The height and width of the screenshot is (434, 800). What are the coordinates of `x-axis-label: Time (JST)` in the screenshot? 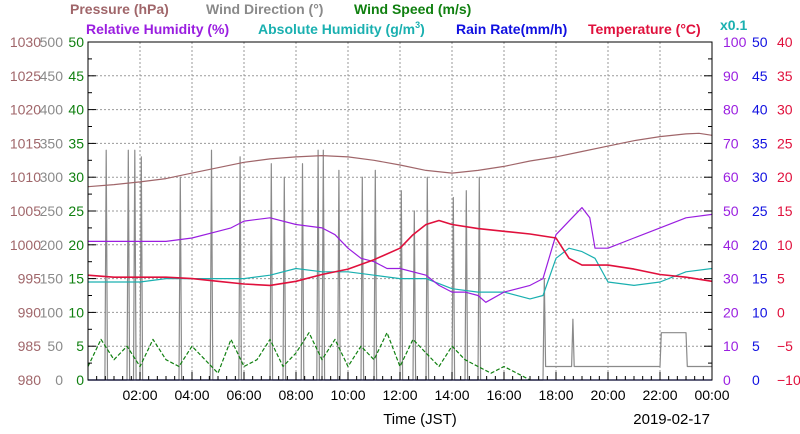 It's located at (420, 419).